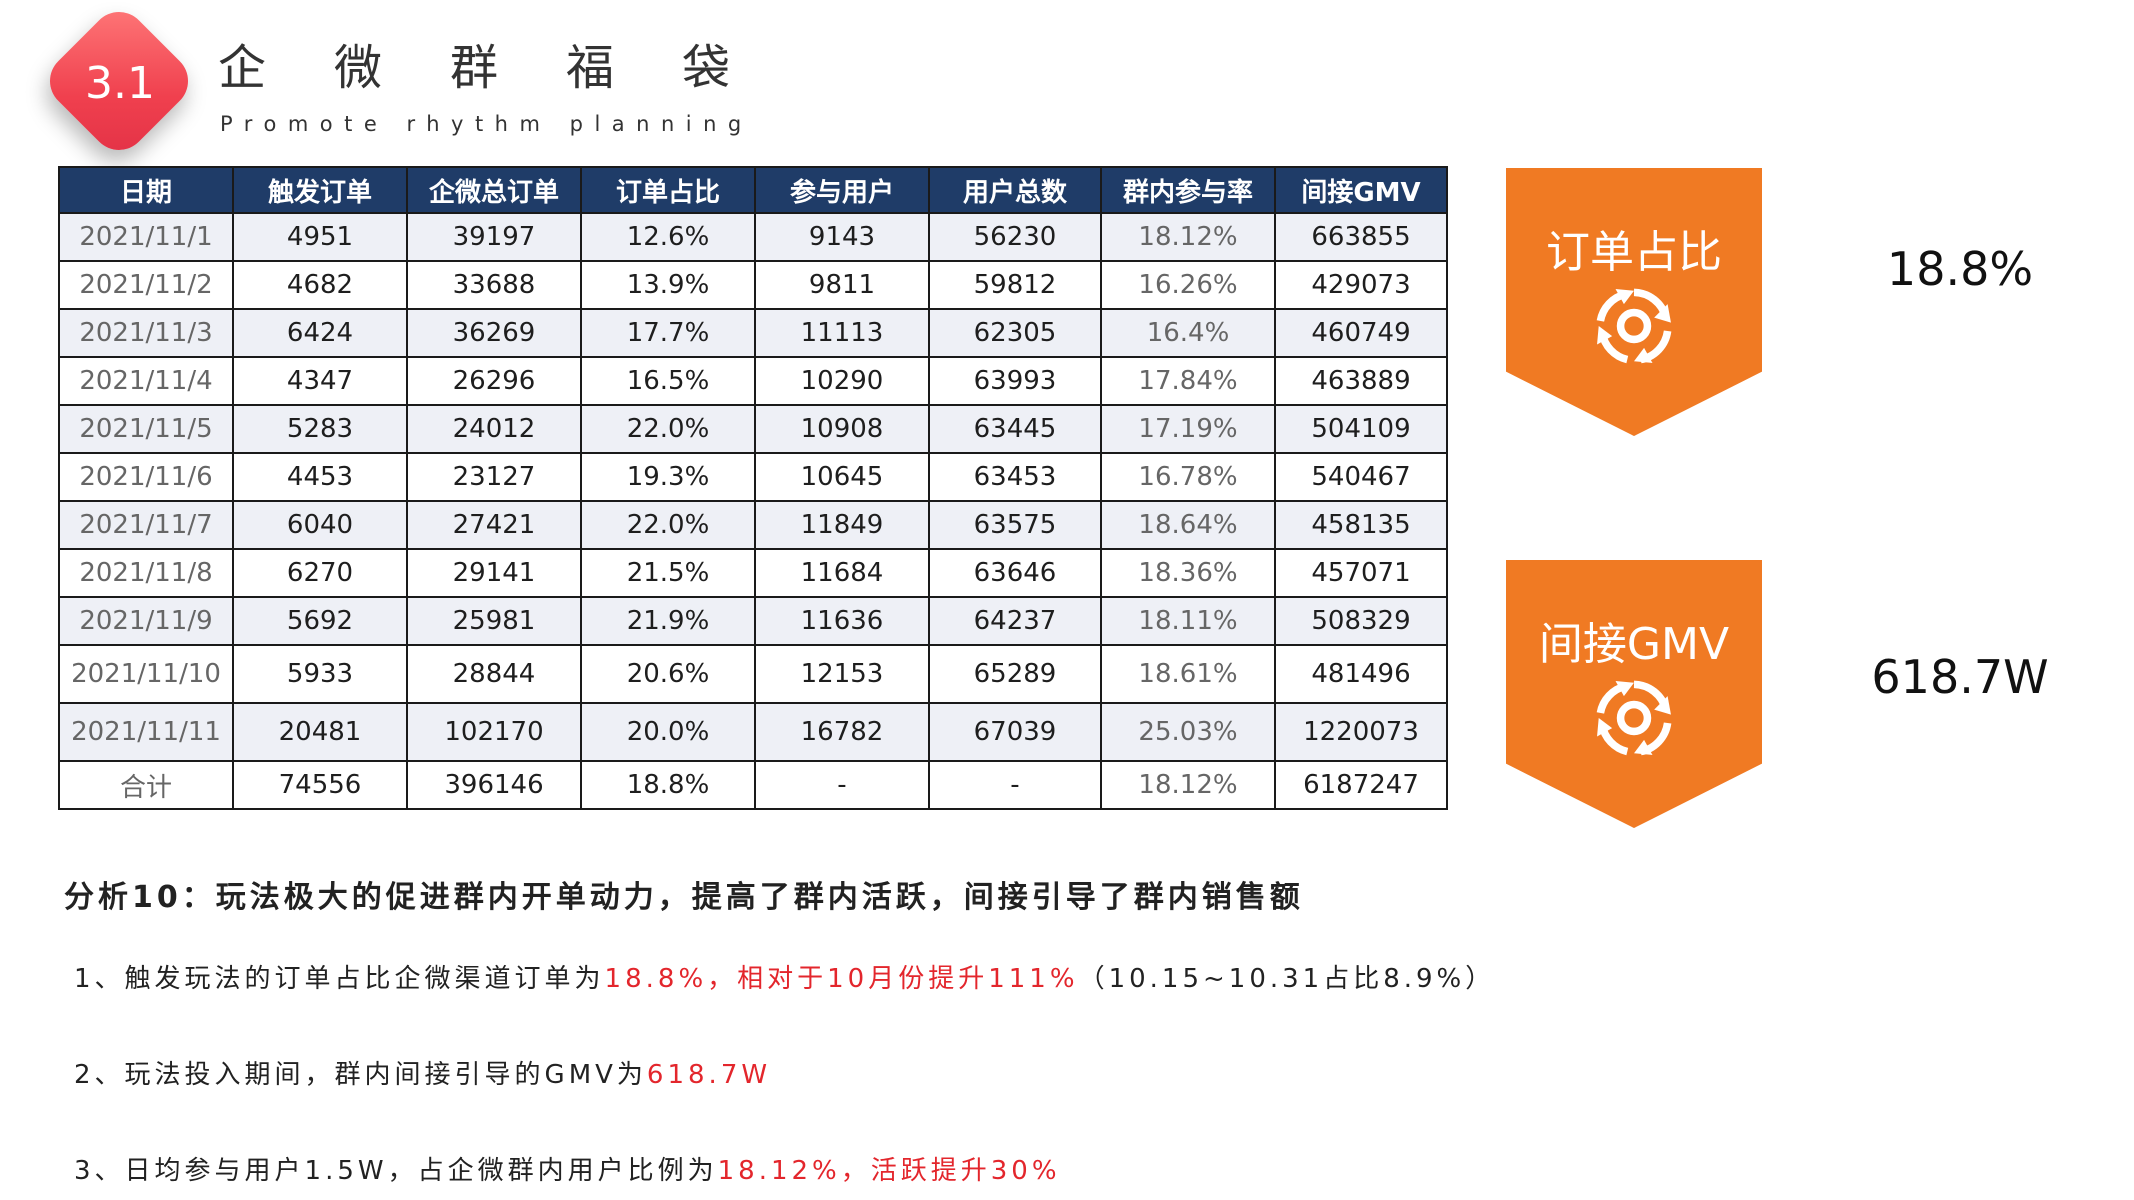  Describe the element at coordinates (1188, 674) in the screenshot. I see `table-cell: 18.61%` at that location.